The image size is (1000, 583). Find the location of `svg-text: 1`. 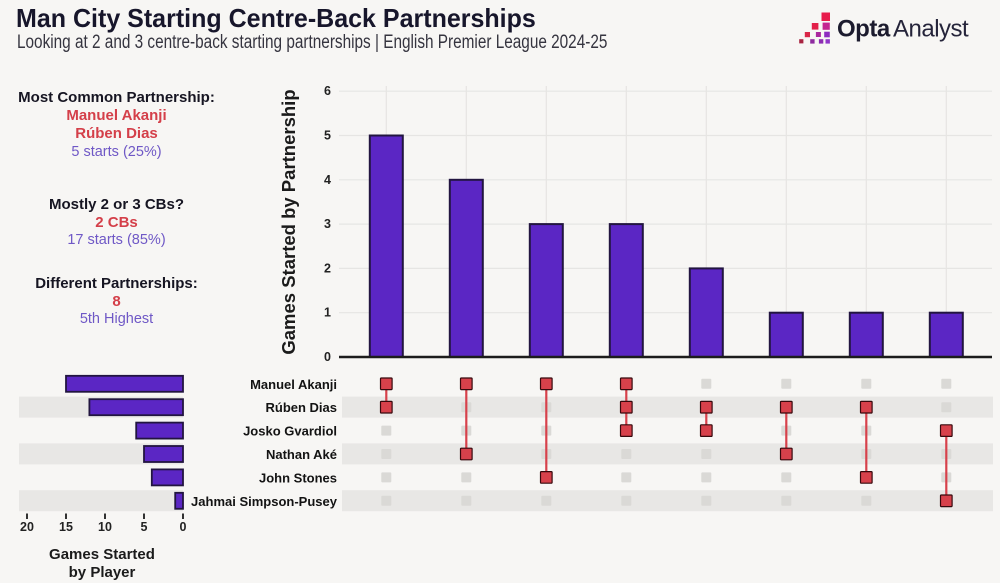

svg-text: 1 is located at coordinates (327, 313).